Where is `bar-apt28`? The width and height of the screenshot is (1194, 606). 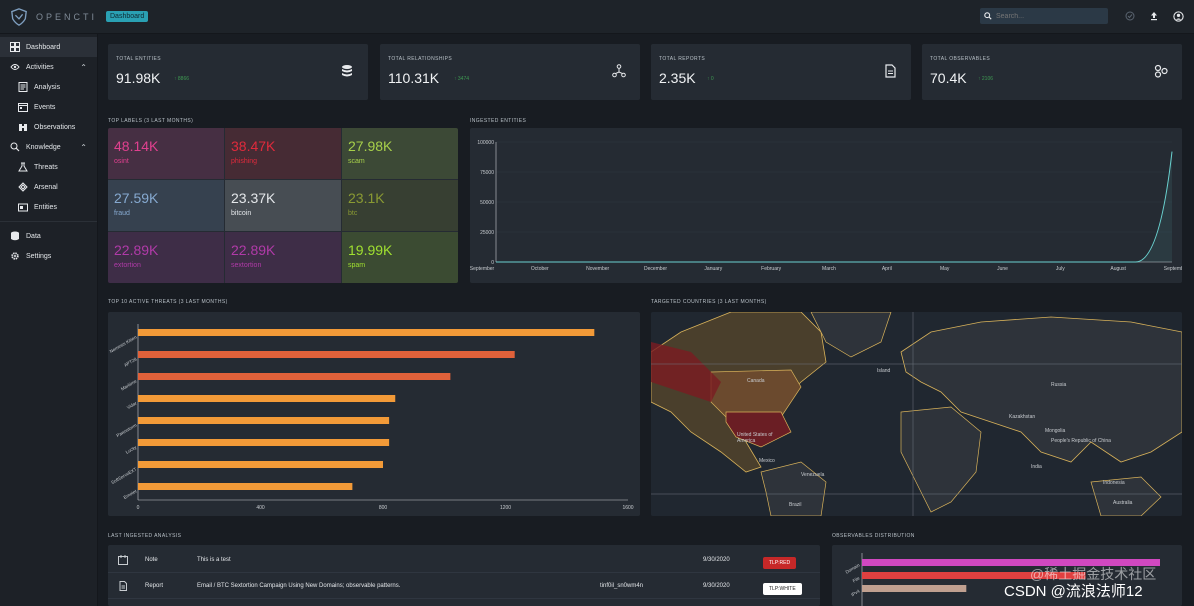 bar-apt28 is located at coordinates (326, 354).